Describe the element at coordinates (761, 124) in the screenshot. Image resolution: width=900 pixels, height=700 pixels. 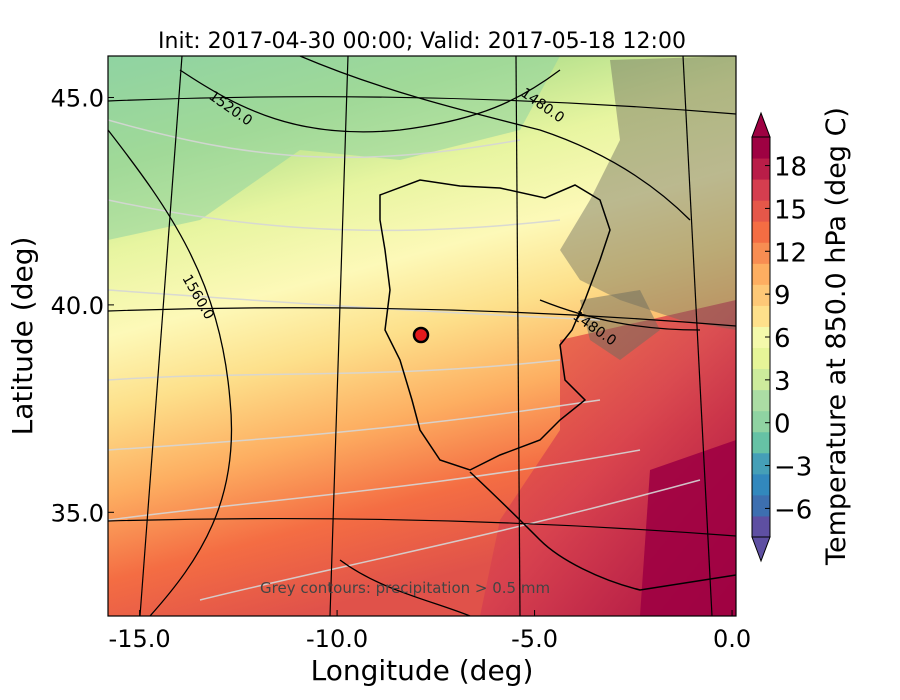
I see `colorbar-extend-max` at that location.